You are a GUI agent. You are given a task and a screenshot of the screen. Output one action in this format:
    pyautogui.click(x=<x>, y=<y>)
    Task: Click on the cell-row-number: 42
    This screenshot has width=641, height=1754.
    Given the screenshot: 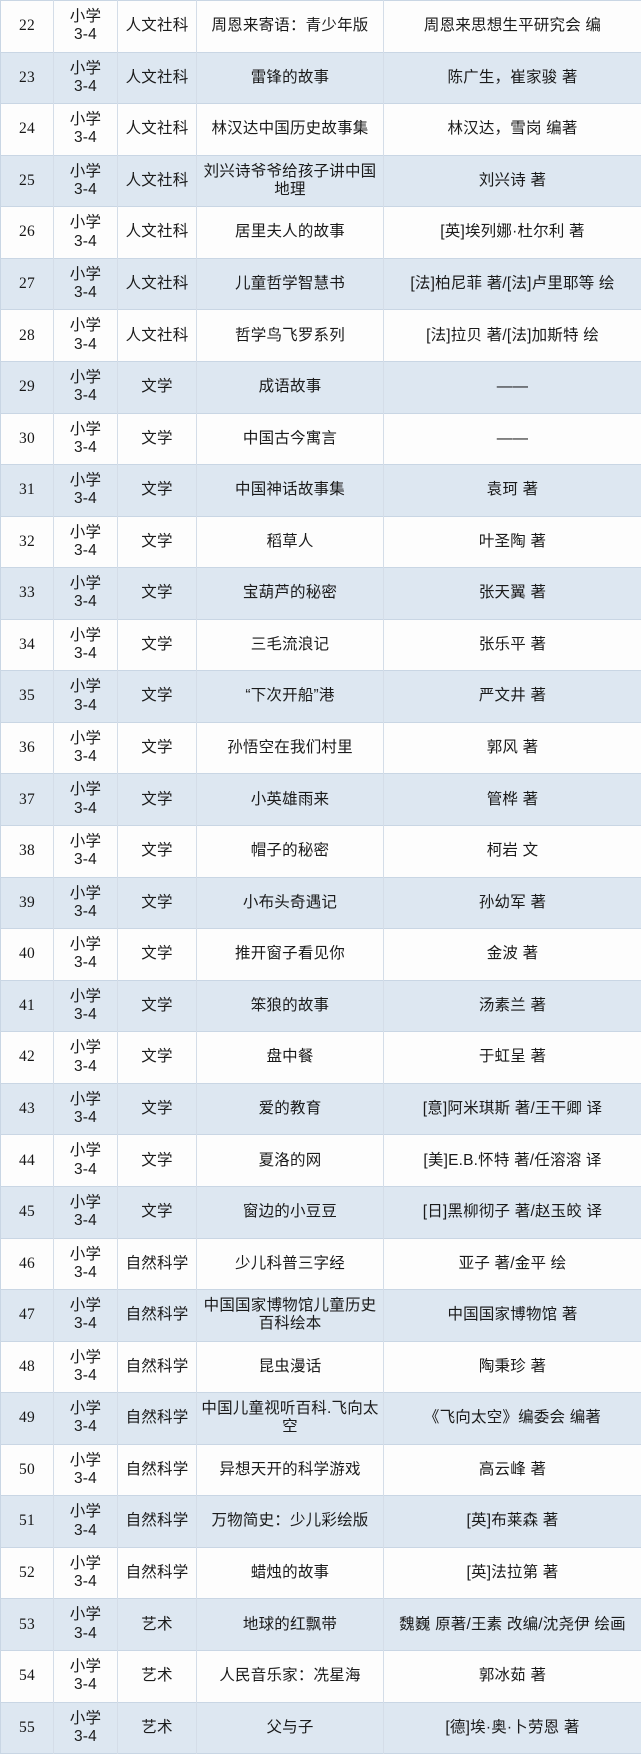 What is the action you would take?
    pyautogui.click(x=27, y=1058)
    